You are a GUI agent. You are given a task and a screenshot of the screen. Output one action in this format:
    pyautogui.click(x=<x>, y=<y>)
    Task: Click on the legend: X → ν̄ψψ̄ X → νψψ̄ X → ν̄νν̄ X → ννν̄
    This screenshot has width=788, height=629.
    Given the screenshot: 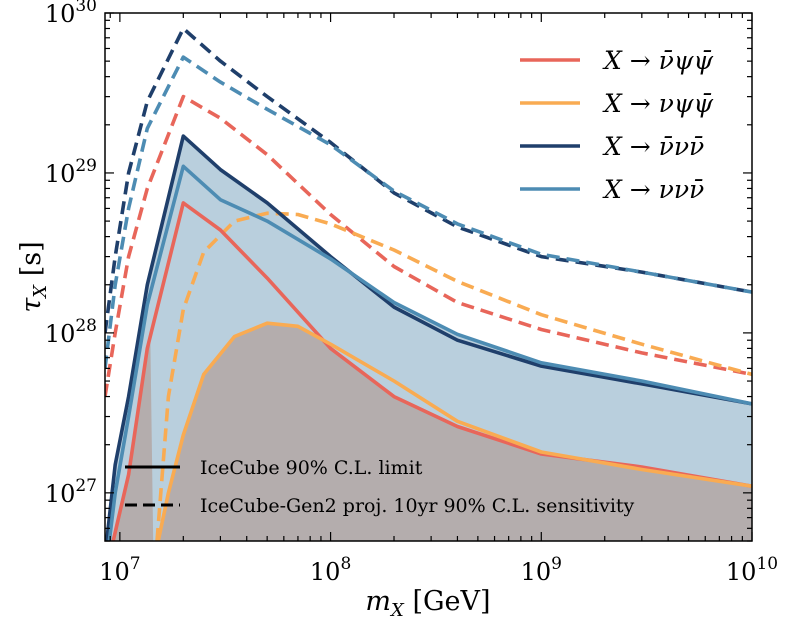 What is the action you would take?
    pyautogui.click(x=616, y=125)
    